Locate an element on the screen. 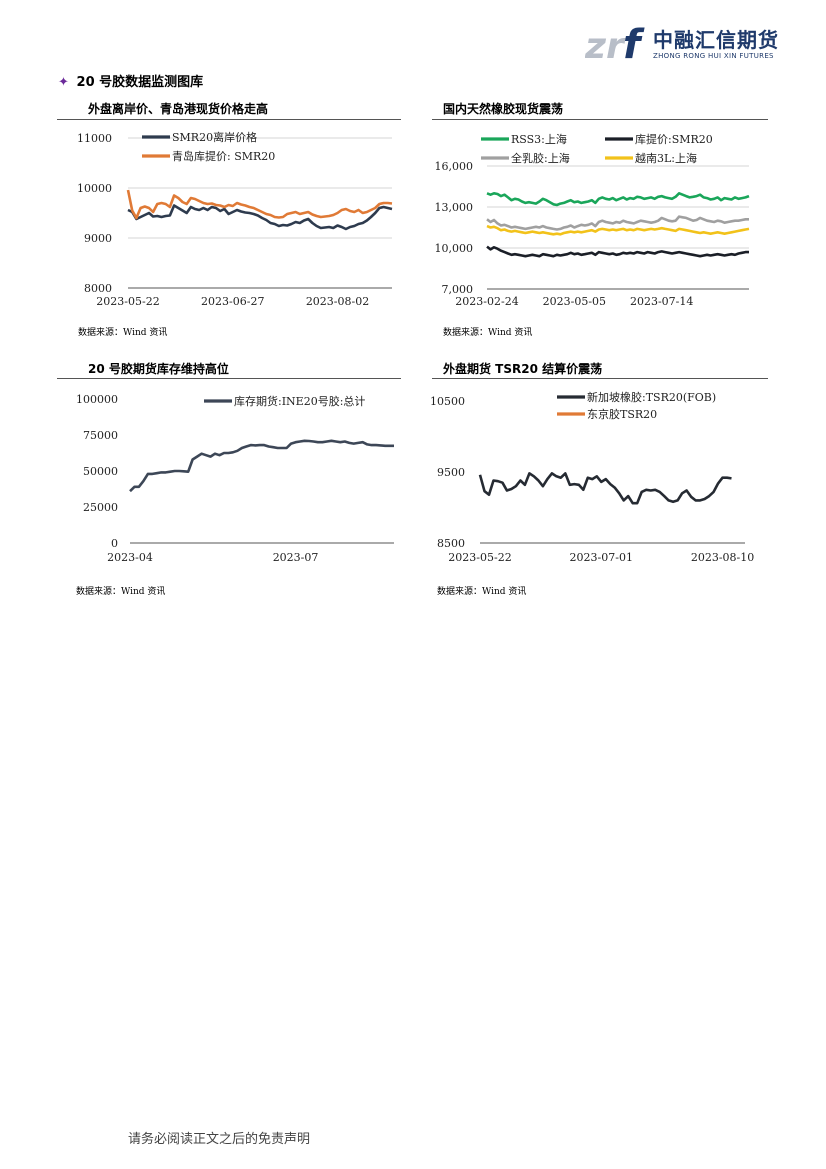 This screenshot has height=1169, width=826. company-logo: zr f 中融汇信期货 ZHONG RONG HUI XIN FUTURES is located at coordinates (685, 42).